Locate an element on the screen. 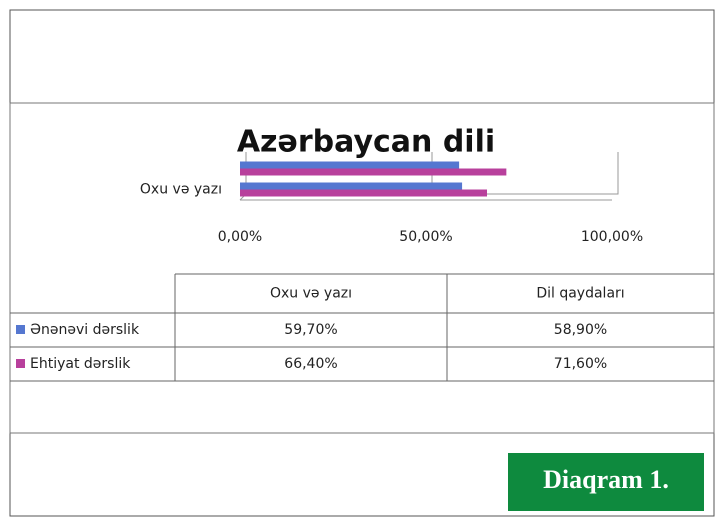  table-header: Oxu və yazı is located at coordinates (311, 294).